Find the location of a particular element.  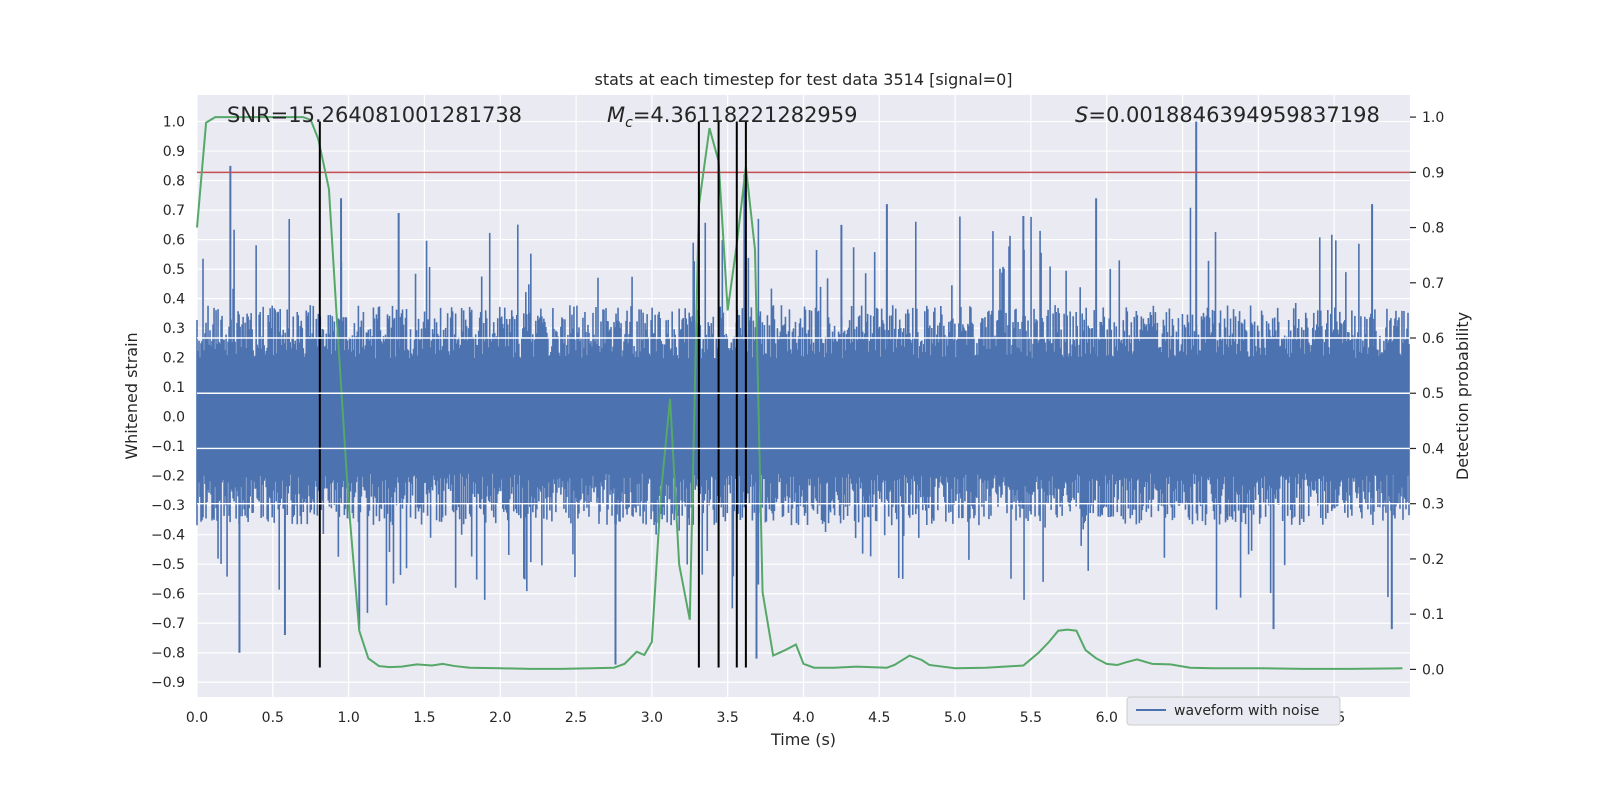

legend-label: waveform with noise is located at coordinates (1246, 711).